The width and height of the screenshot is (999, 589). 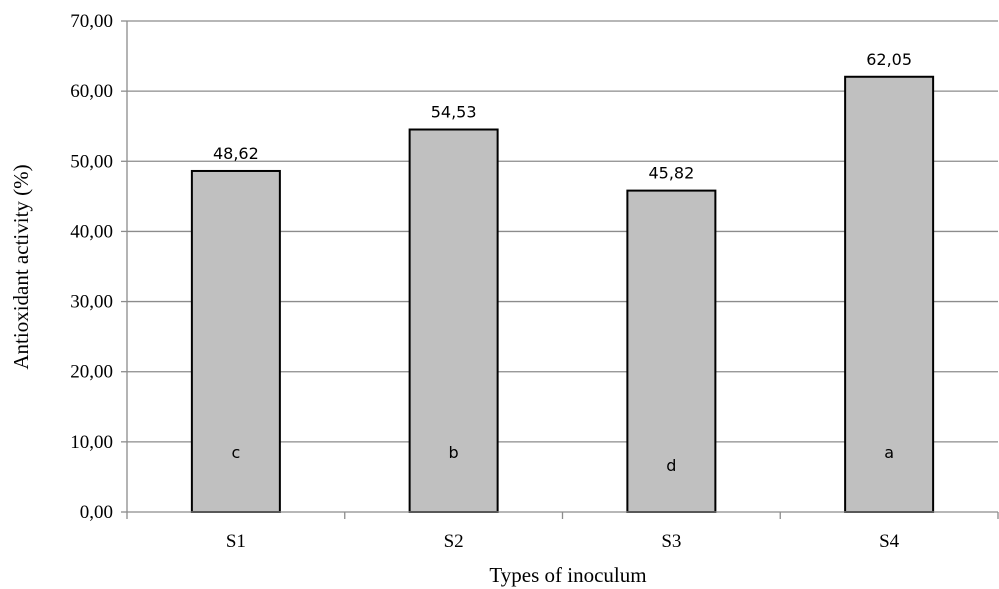 What do you see at coordinates (96, 512) in the screenshot?
I see `y-tick-label: 0,00` at bounding box center [96, 512].